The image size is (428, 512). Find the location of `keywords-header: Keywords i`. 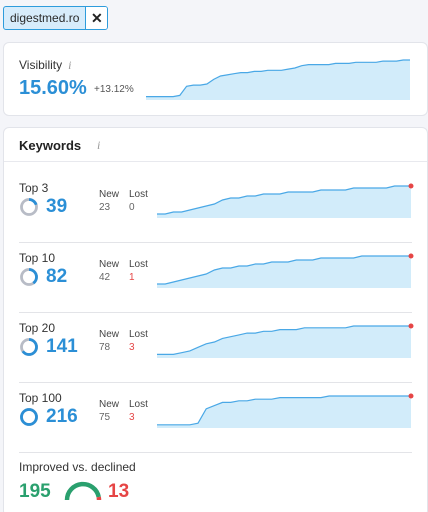

keywords-header: Keywords i is located at coordinates (215, 145).